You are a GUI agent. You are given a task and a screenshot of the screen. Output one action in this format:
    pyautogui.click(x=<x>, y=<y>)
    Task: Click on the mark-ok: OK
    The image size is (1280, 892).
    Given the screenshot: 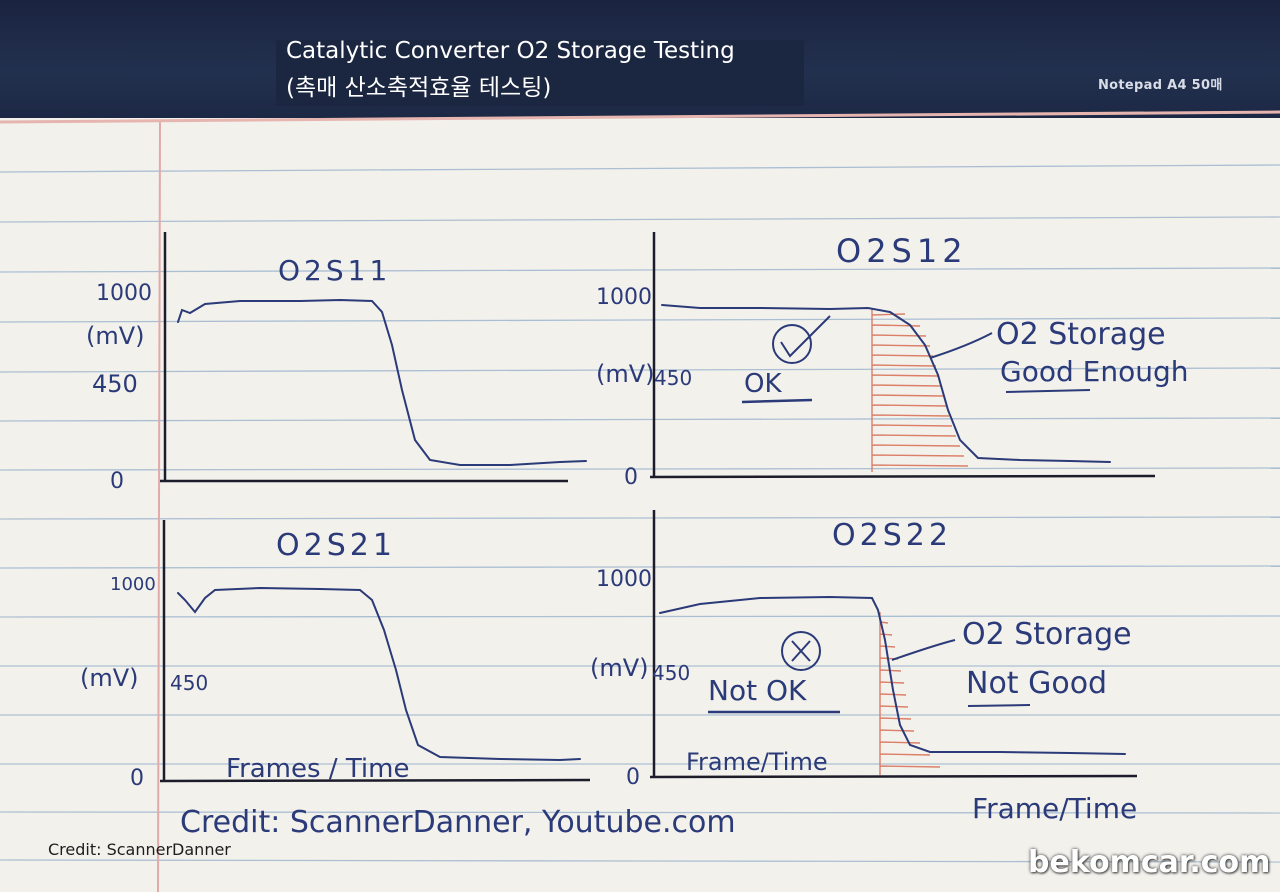 What is the action you would take?
    pyautogui.click(x=763, y=384)
    